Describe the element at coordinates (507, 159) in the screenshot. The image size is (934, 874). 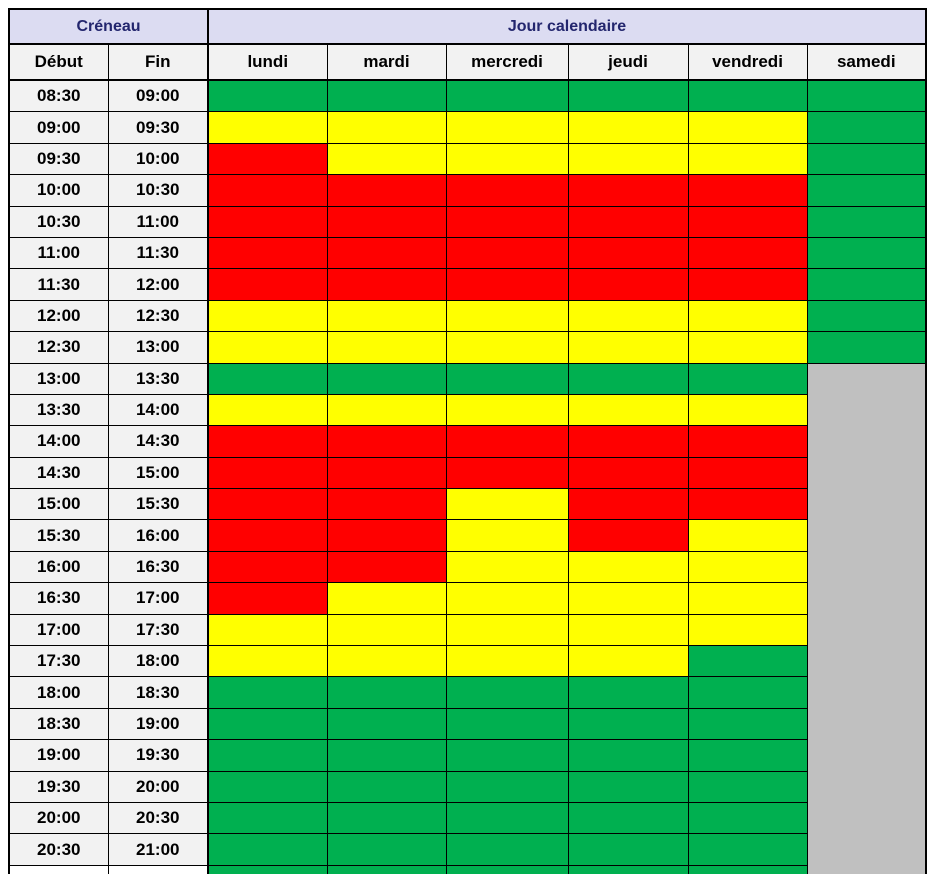
I see `slot-cell-mercredi-09:30` at that location.